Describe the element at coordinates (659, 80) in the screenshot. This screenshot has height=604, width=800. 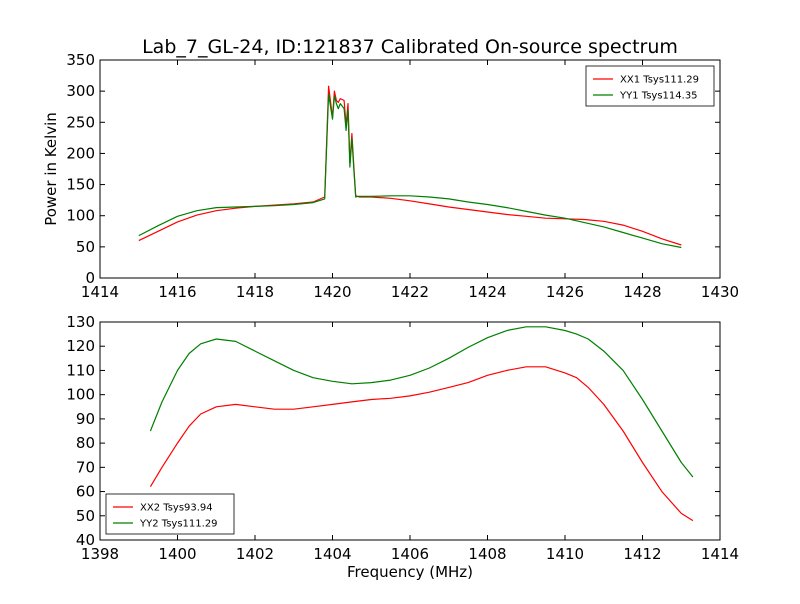
I see `legend-entry-xx: XX1 Tsys111.29` at that location.